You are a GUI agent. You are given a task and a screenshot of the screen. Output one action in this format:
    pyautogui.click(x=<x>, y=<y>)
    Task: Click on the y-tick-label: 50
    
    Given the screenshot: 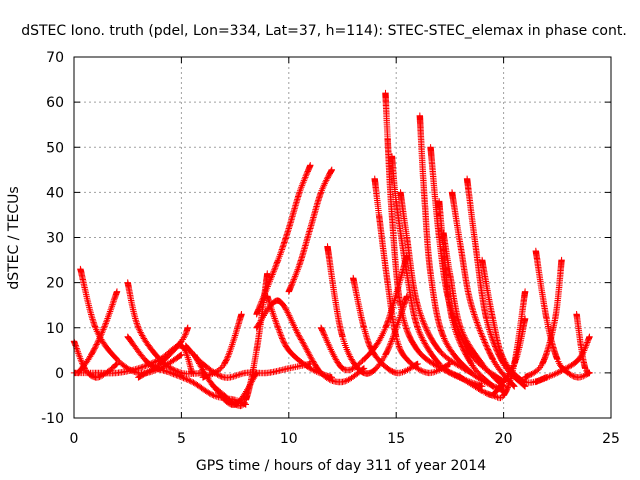 What is the action you would take?
    pyautogui.click(x=55, y=148)
    